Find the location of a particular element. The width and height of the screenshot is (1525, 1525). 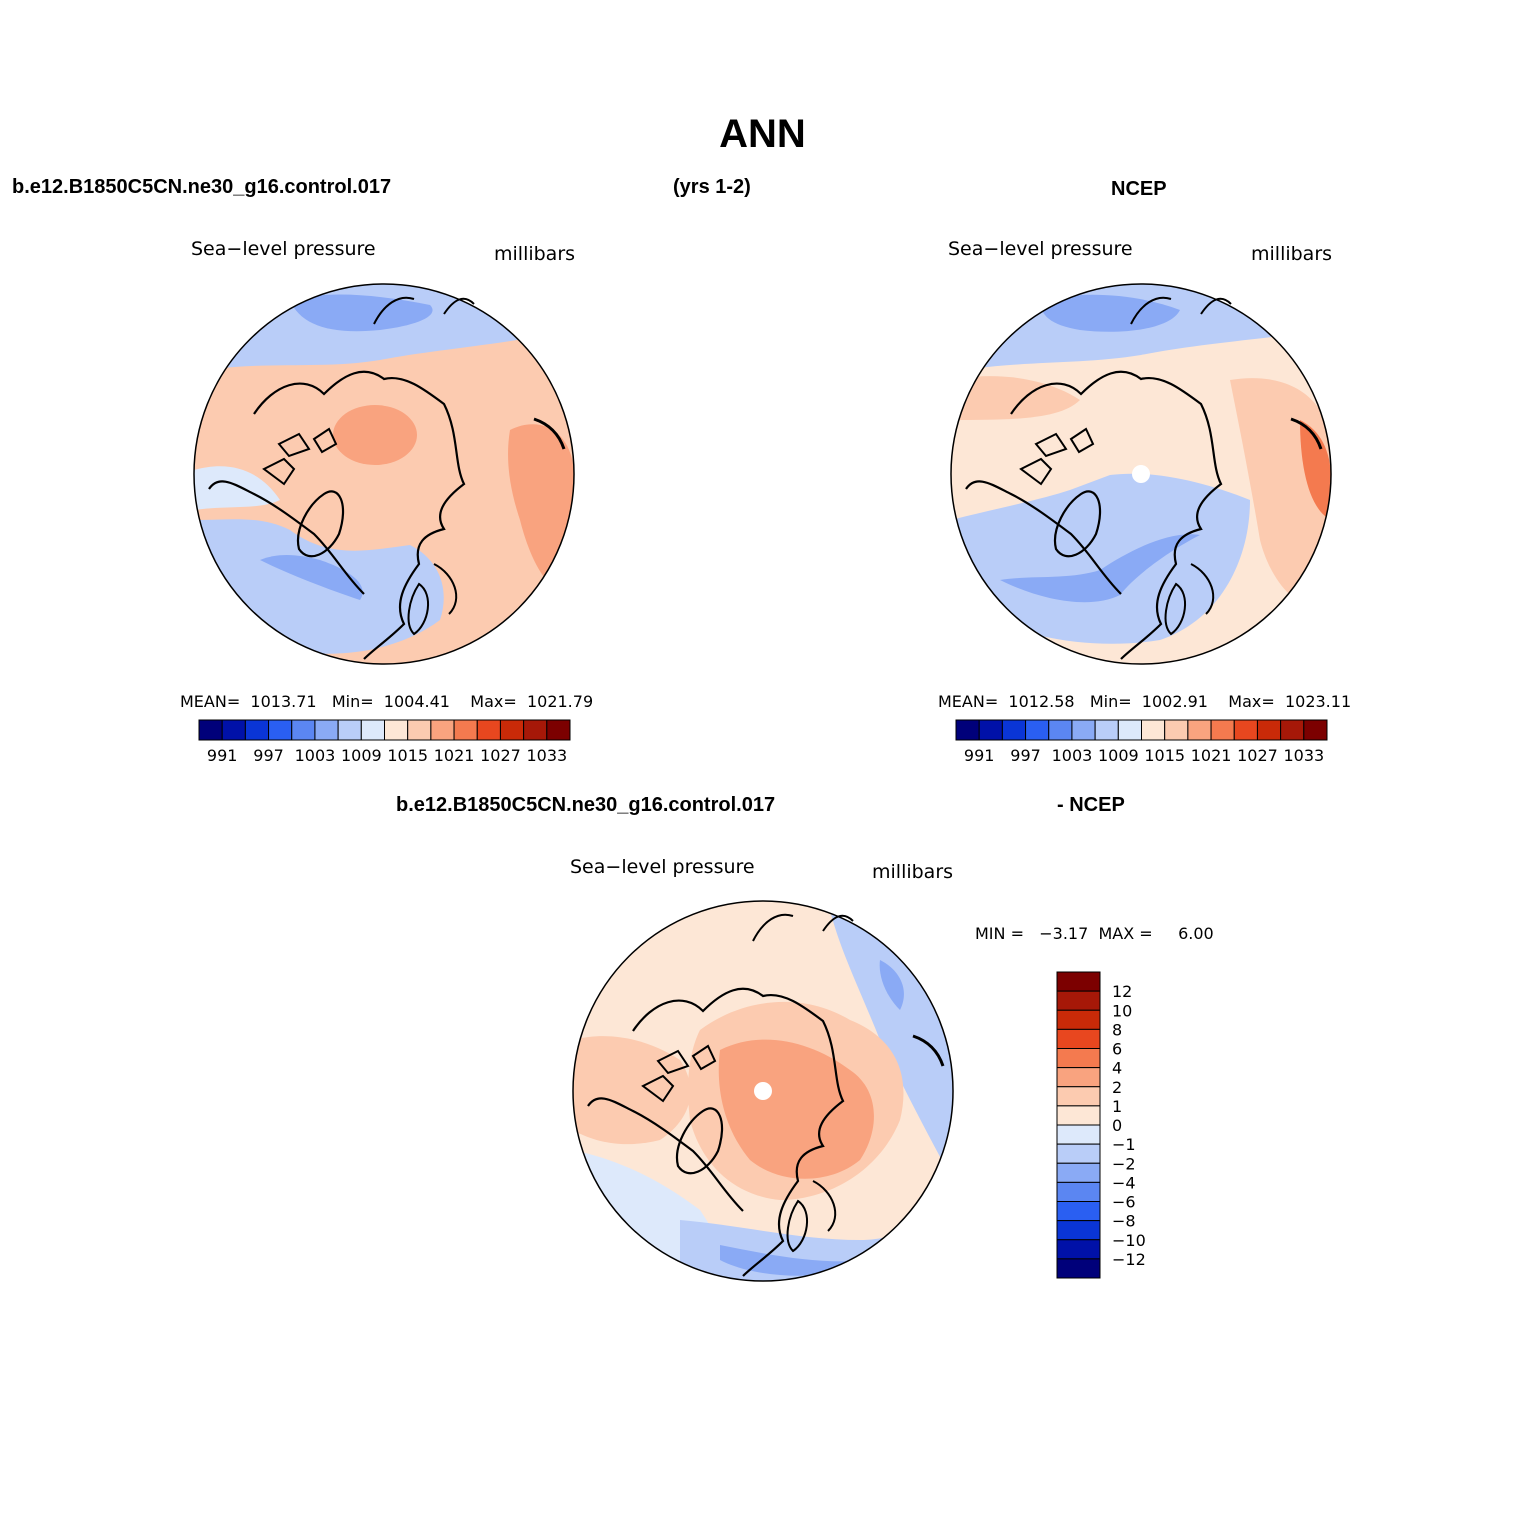

top-right-ncep-label: NCEP is located at coordinates (1139, 189).